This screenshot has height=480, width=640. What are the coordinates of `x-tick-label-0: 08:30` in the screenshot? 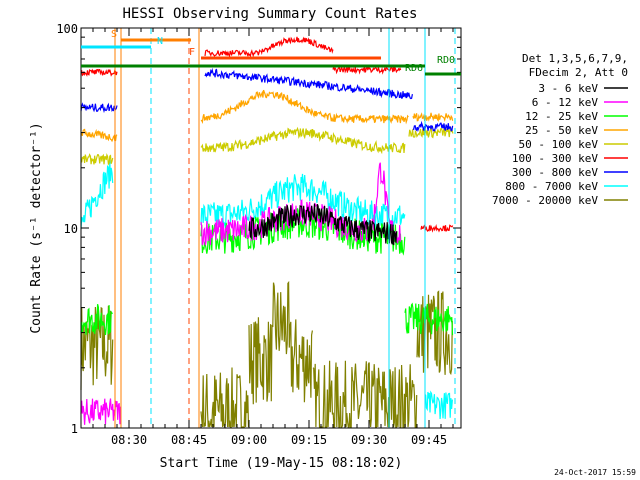 It's located at (129, 440).